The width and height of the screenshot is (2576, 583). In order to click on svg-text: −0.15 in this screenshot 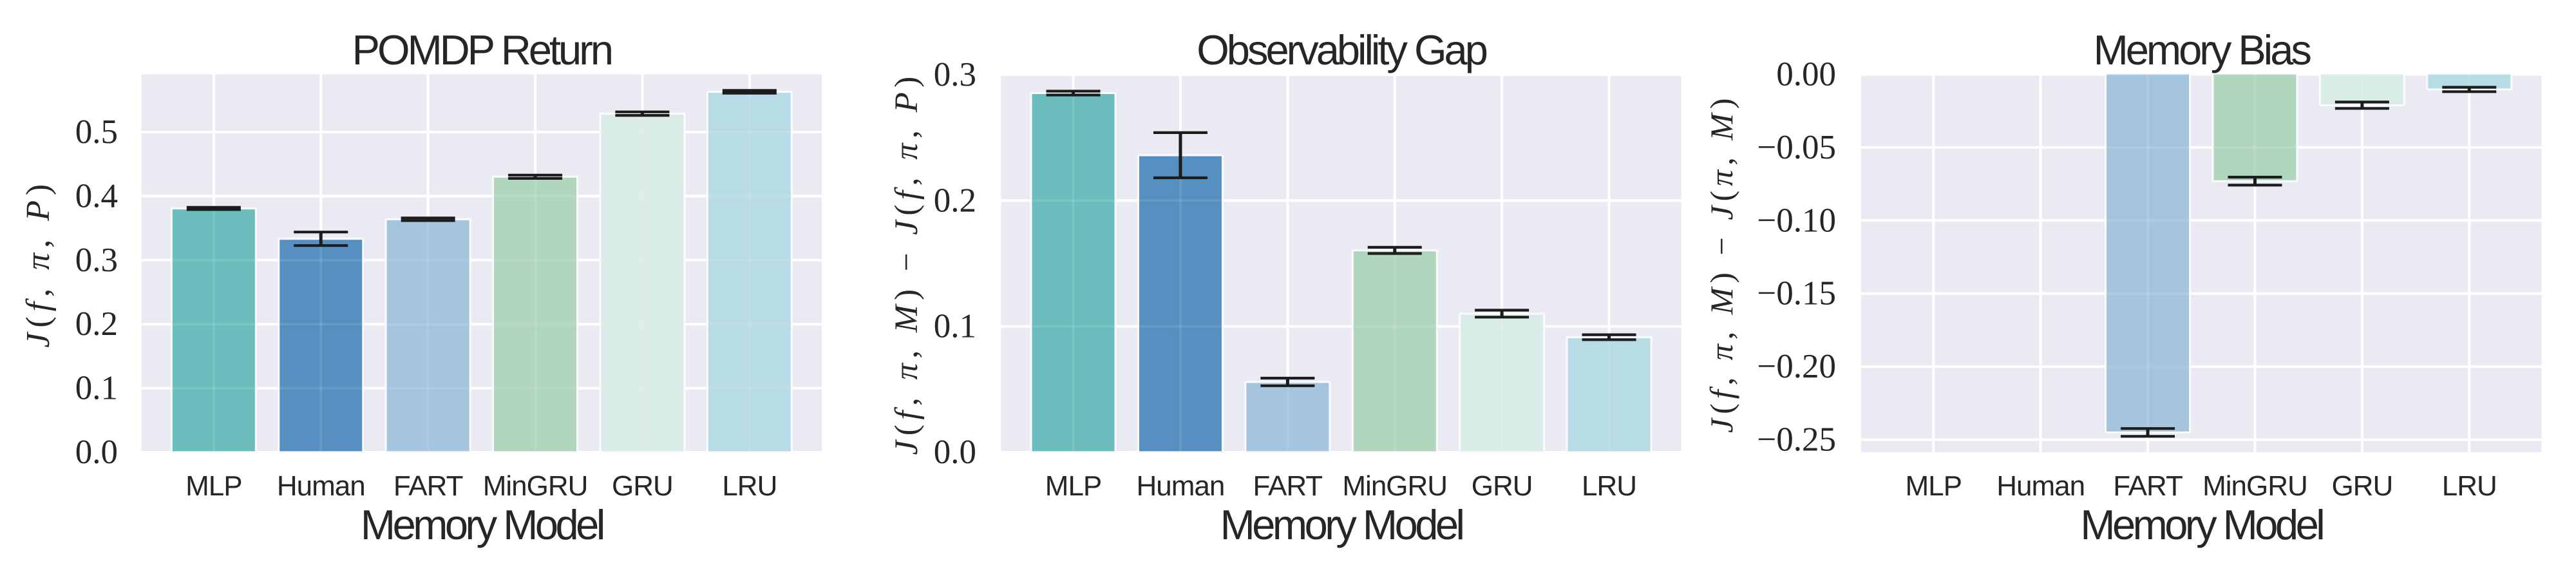, I will do `click(1797, 293)`.